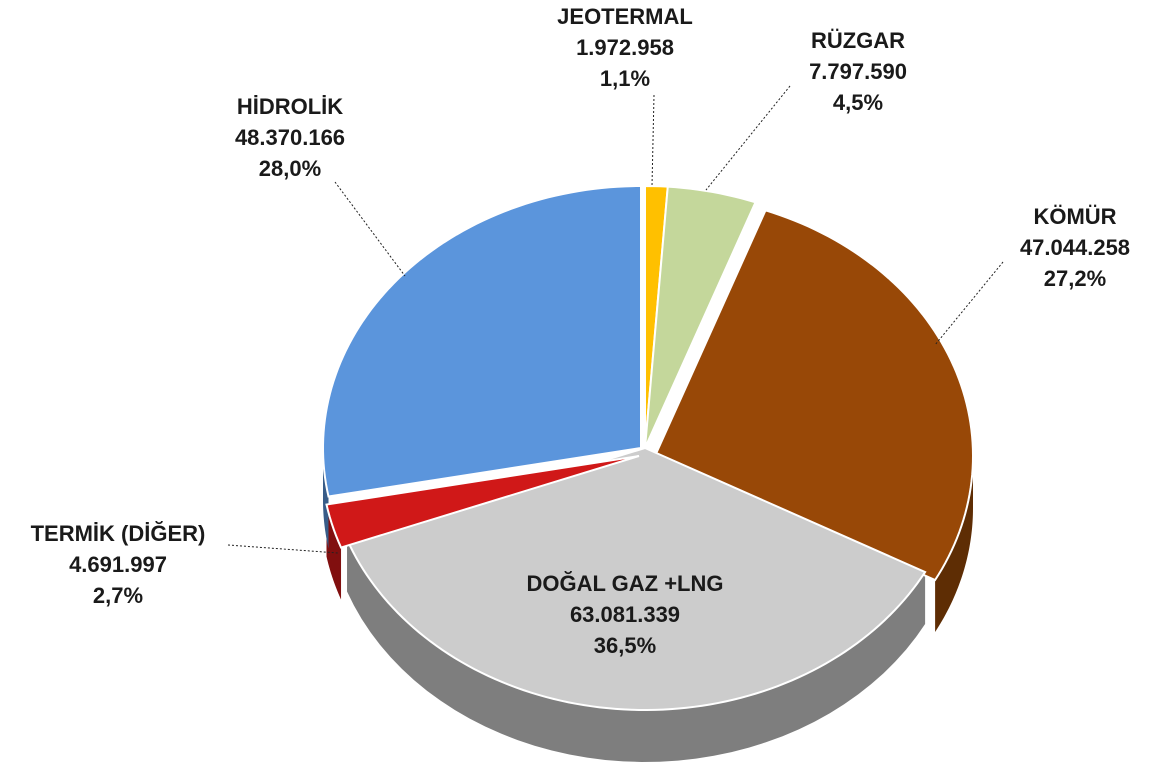 Image resolution: width=1159 pixels, height=774 pixels. I want to click on slice-label: DOĞAL GAZ +LNG, so click(625, 583).